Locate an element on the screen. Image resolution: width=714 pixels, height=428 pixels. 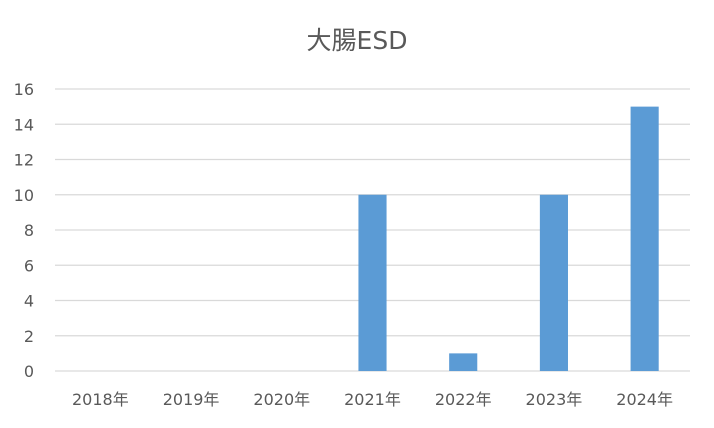
x-tick-label: 2024年 is located at coordinates (644, 399).